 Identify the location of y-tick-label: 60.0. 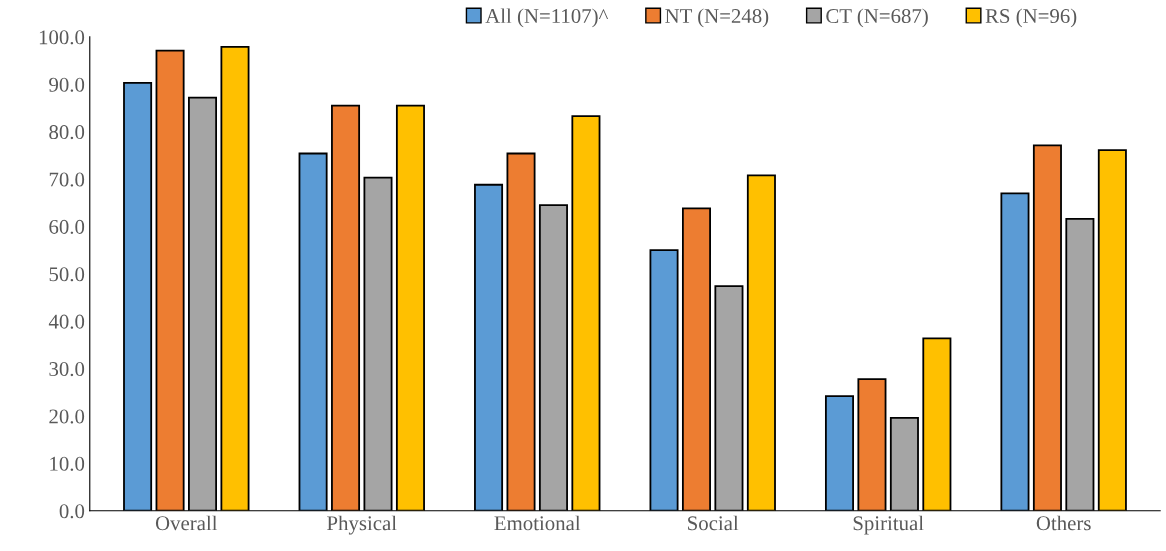
(67, 226).